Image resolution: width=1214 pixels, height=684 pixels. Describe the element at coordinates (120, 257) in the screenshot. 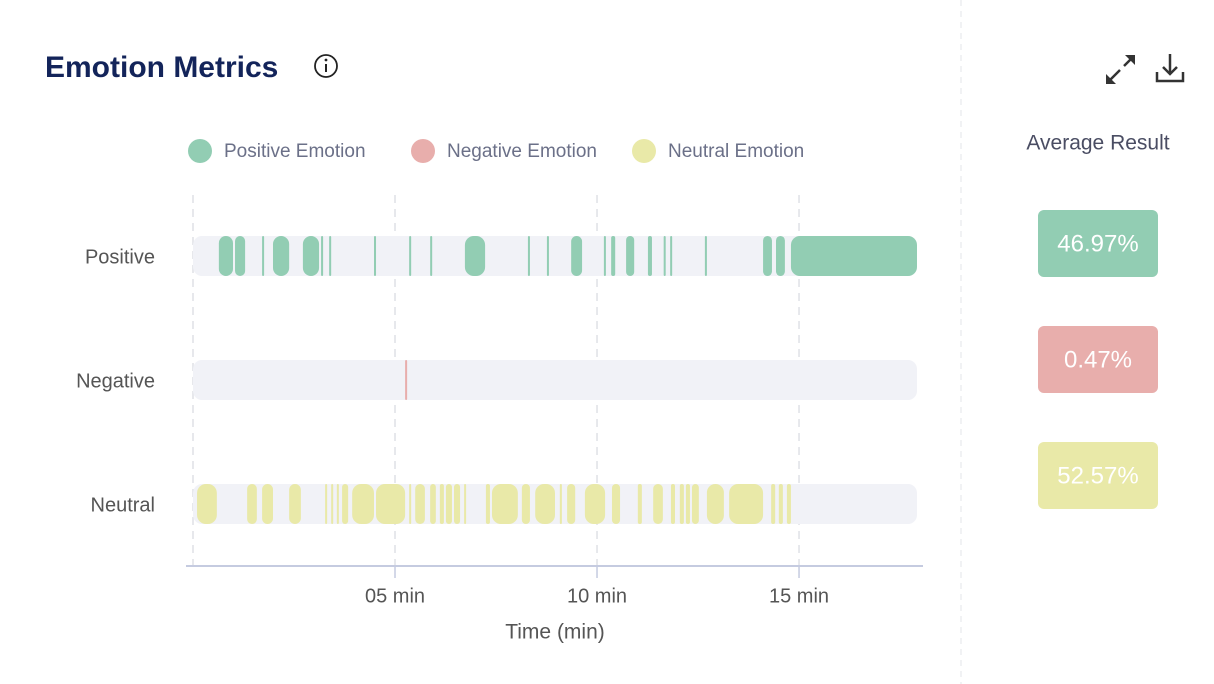

I see `row-label: Positive` at that location.